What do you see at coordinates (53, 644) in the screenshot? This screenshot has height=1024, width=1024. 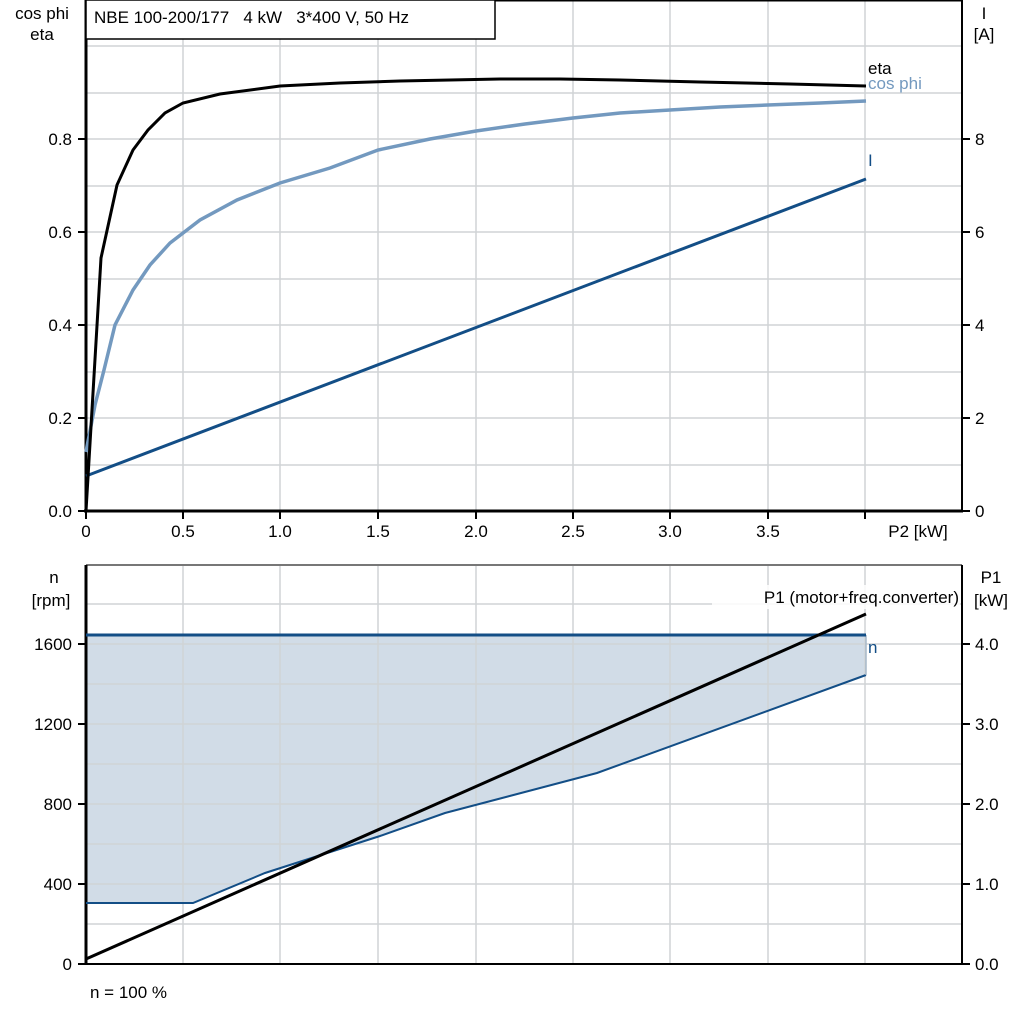 I see `y-tick-label: 1600` at bounding box center [53, 644].